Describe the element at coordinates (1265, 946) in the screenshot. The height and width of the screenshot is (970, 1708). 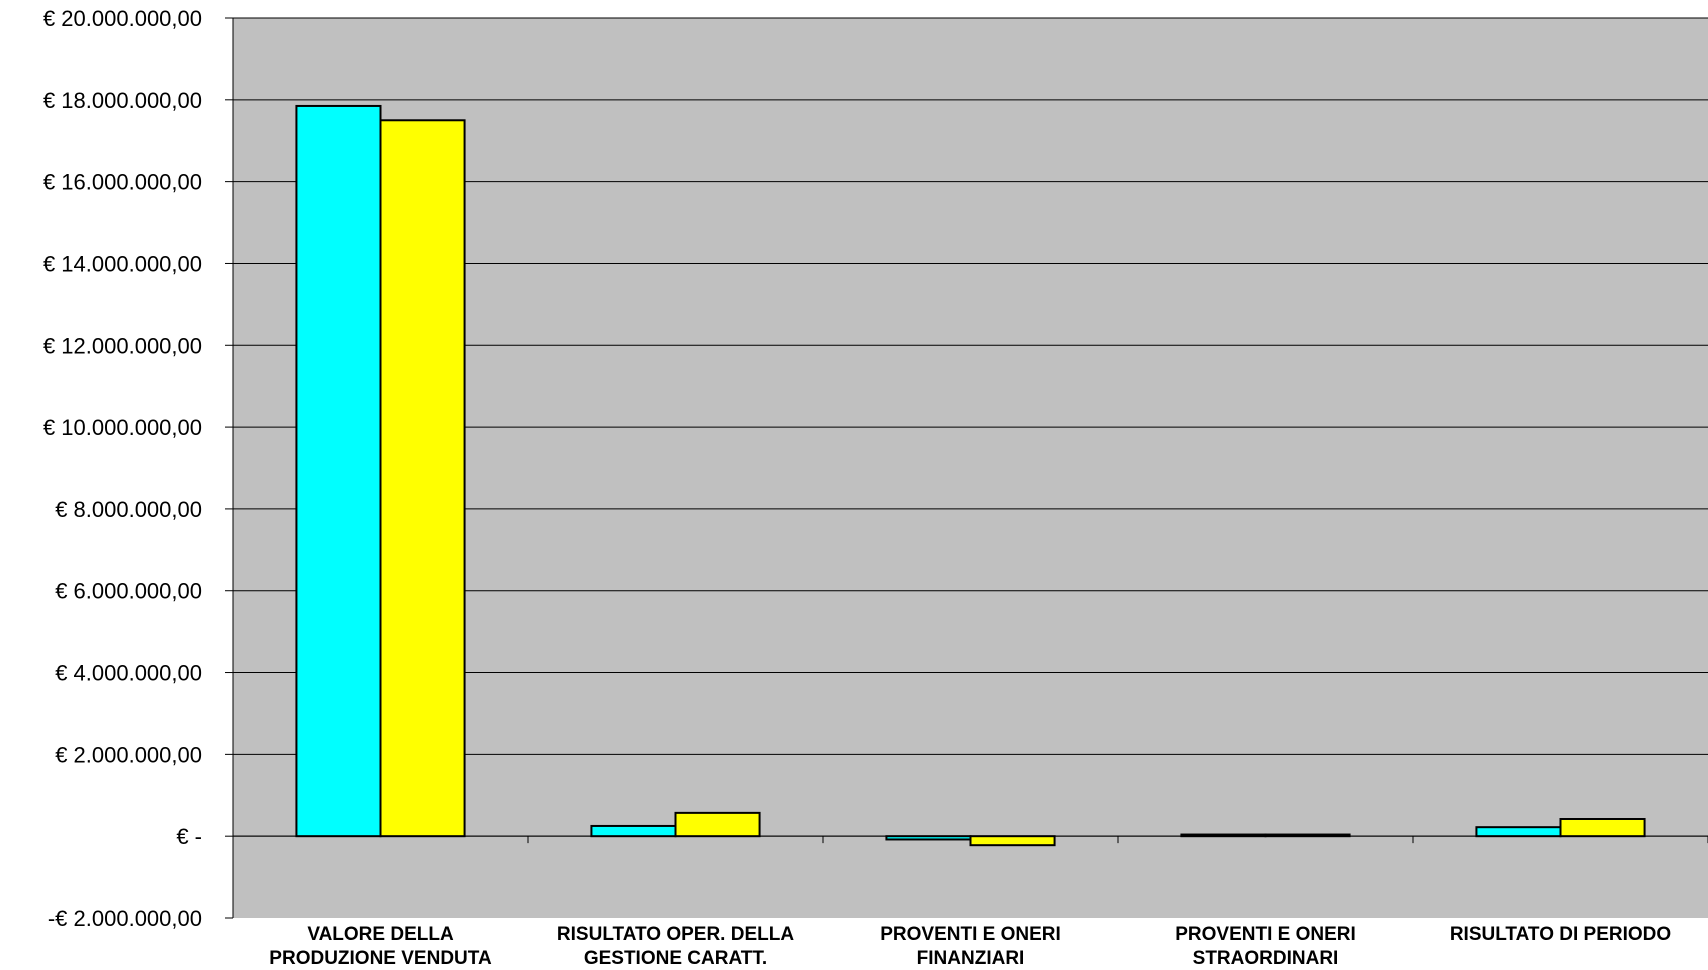
I see `x-category-label: PROVENTI E ONERI STRAORDINARI` at that location.